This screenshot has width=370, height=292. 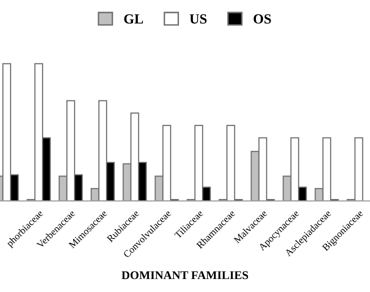 I want to click on legend-label: OS, so click(x=262, y=19).